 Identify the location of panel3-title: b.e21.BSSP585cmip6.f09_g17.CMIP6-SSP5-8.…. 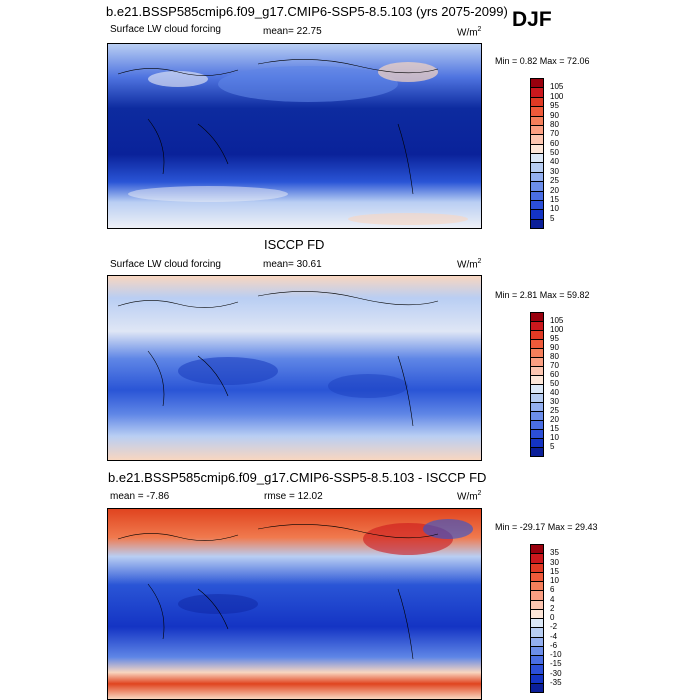
(297, 477).